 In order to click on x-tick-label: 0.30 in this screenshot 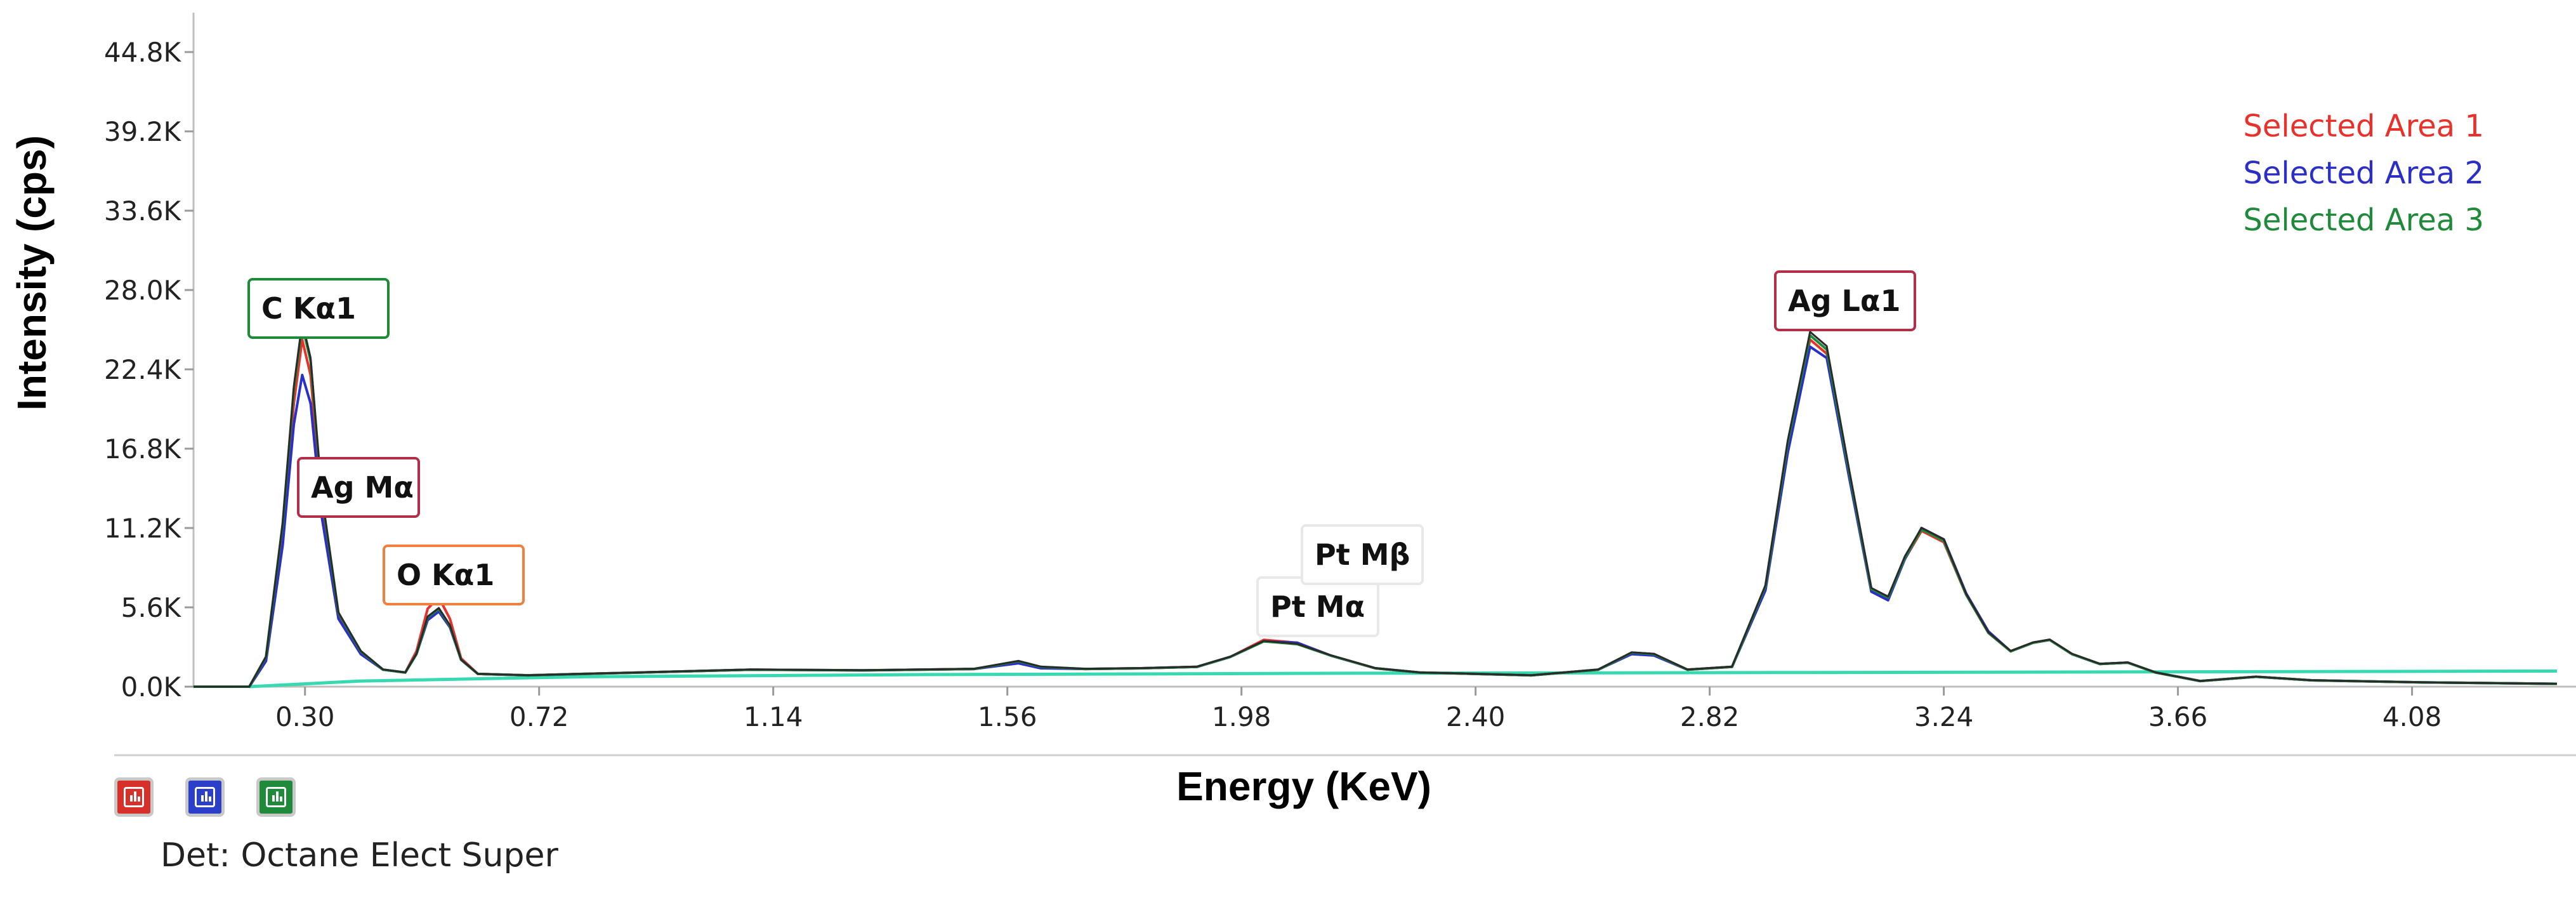, I will do `click(305, 716)`.